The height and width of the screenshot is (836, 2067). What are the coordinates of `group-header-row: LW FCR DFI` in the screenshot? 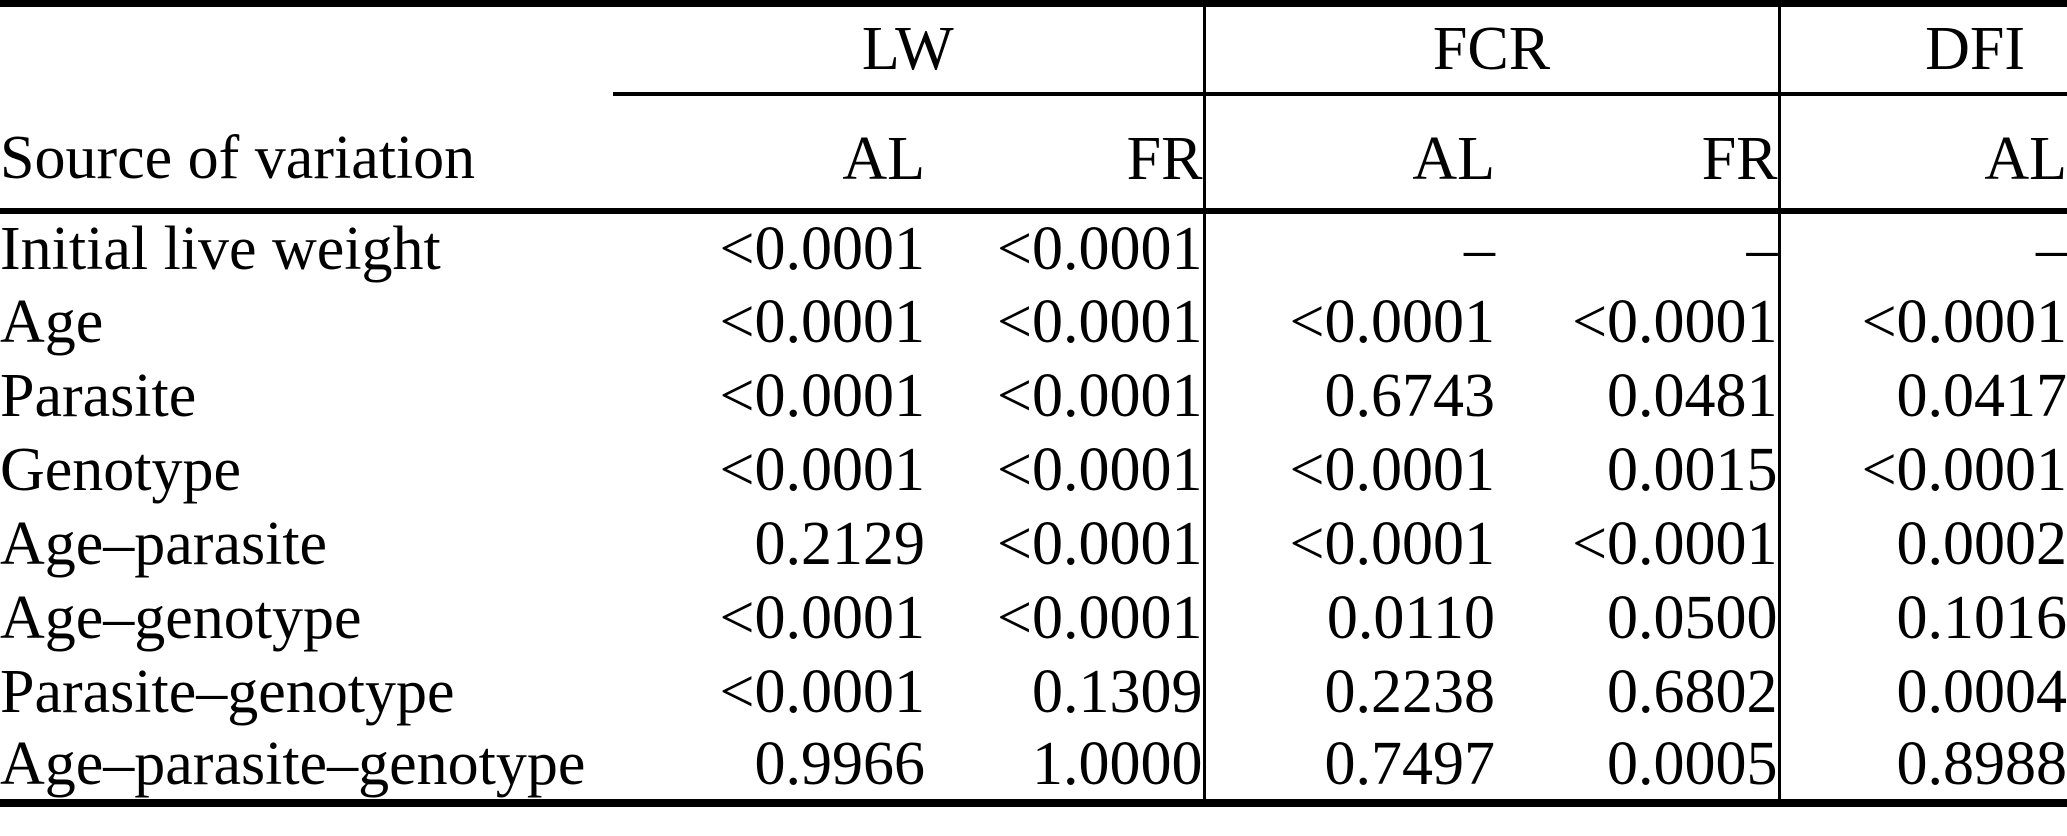 It's located at (1033, 49).